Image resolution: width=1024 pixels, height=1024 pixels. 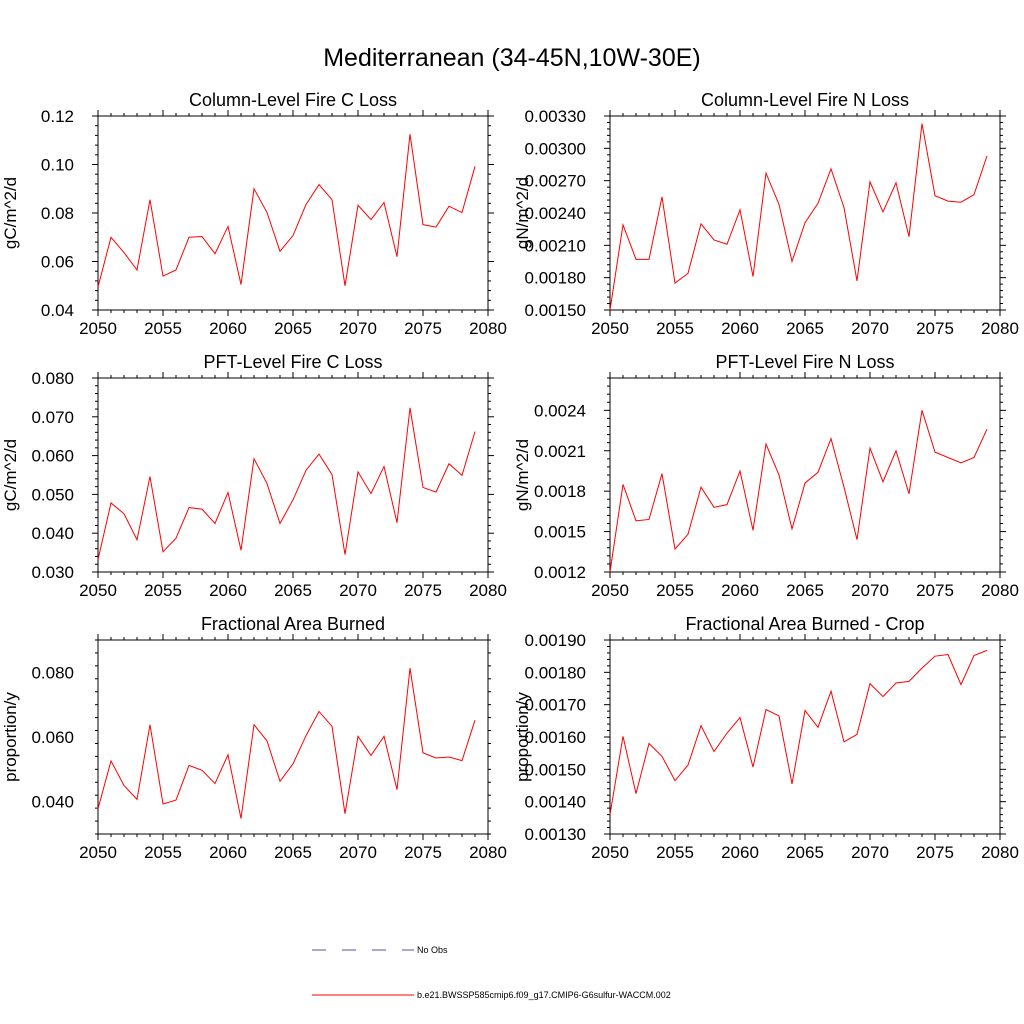 What do you see at coordinates (57, 116) in the screenshot?
I see `y-tick-label: 0.12` at bounding box center [57, 116].